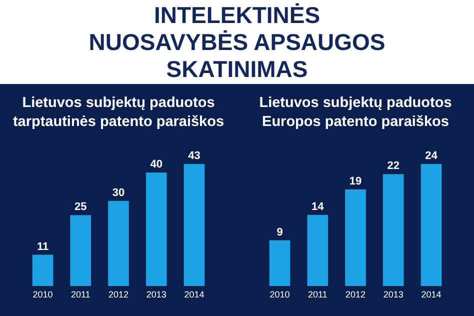  I want to click on data-label: 22, so click(393, 166).